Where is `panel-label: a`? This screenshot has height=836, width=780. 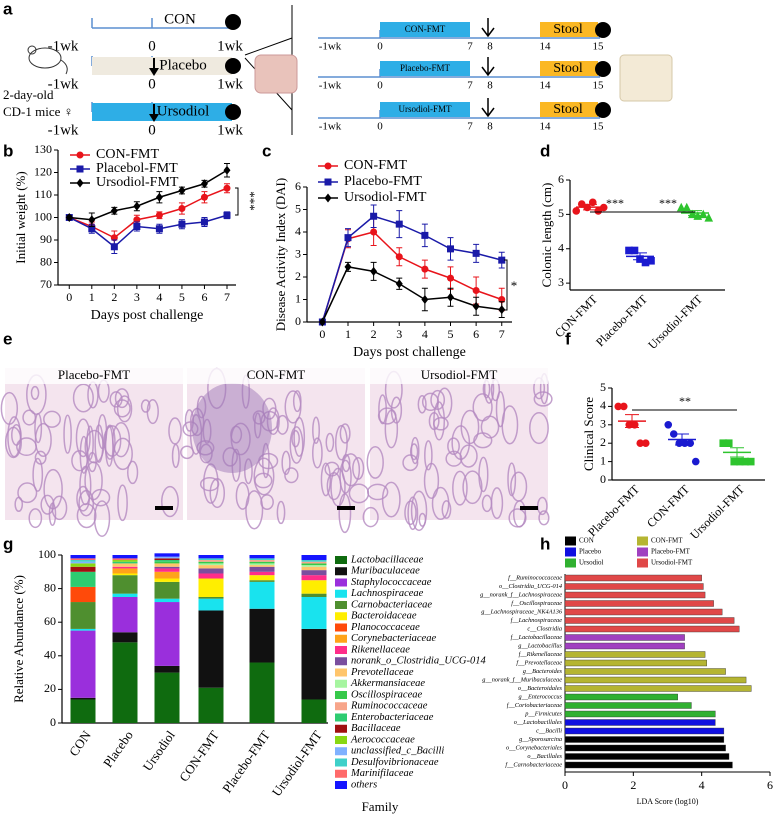
panel-label: a is located at coordinates (8, 9).